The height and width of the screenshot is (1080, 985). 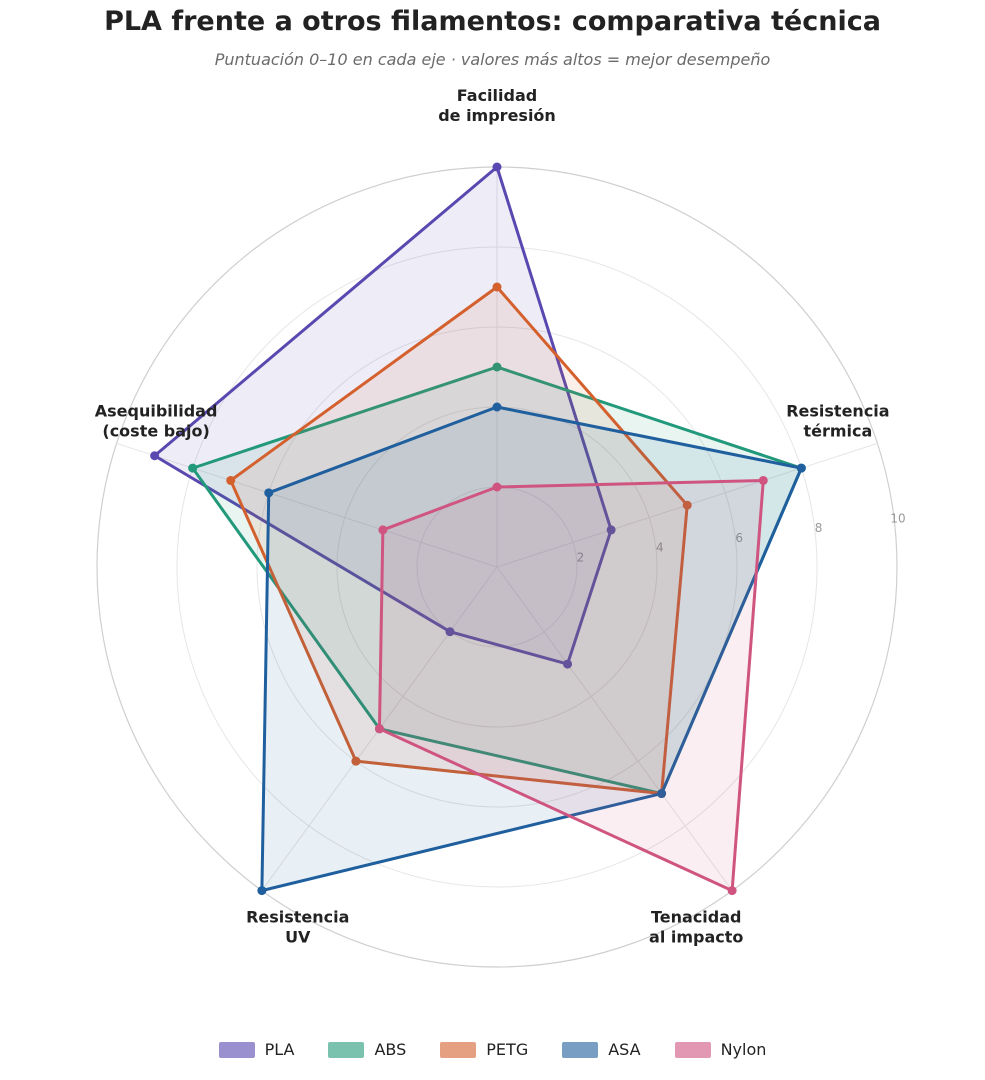 I want to click on tick-label: 2, so click(x=581, y=557).